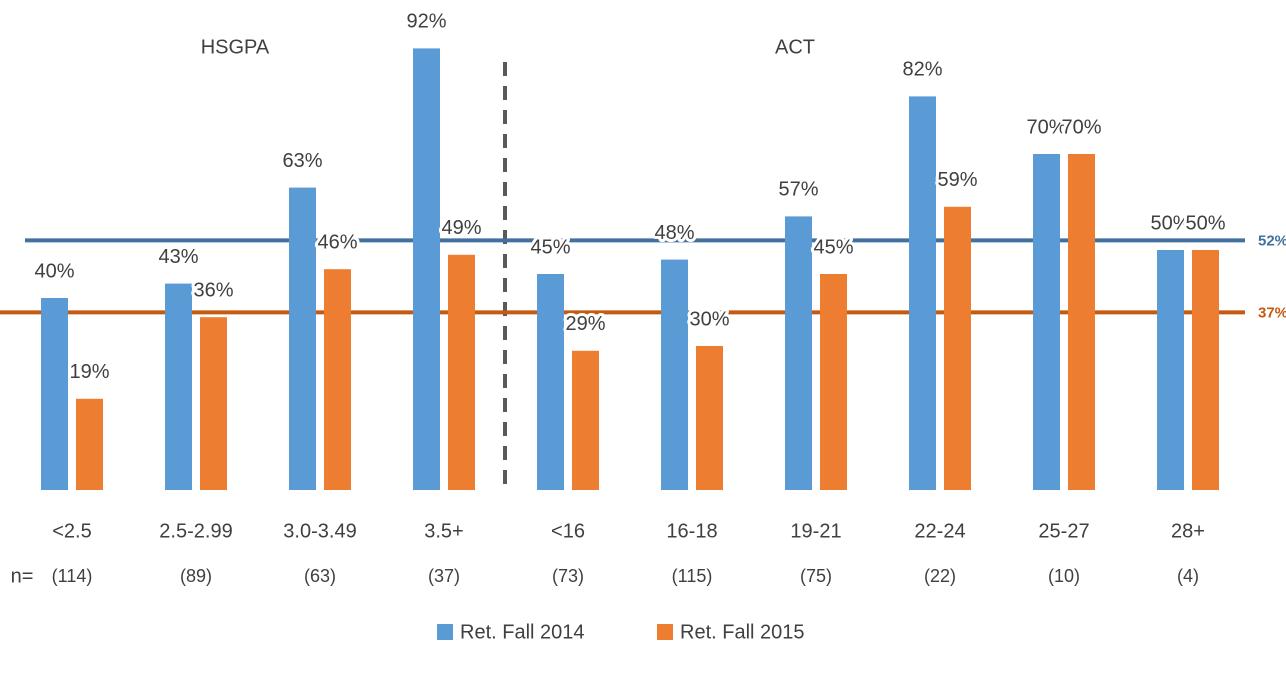  What do you see at coordinates (426, 22) in the screenshot?
I see `data-label: 92%` at bounding box center [426, 22].